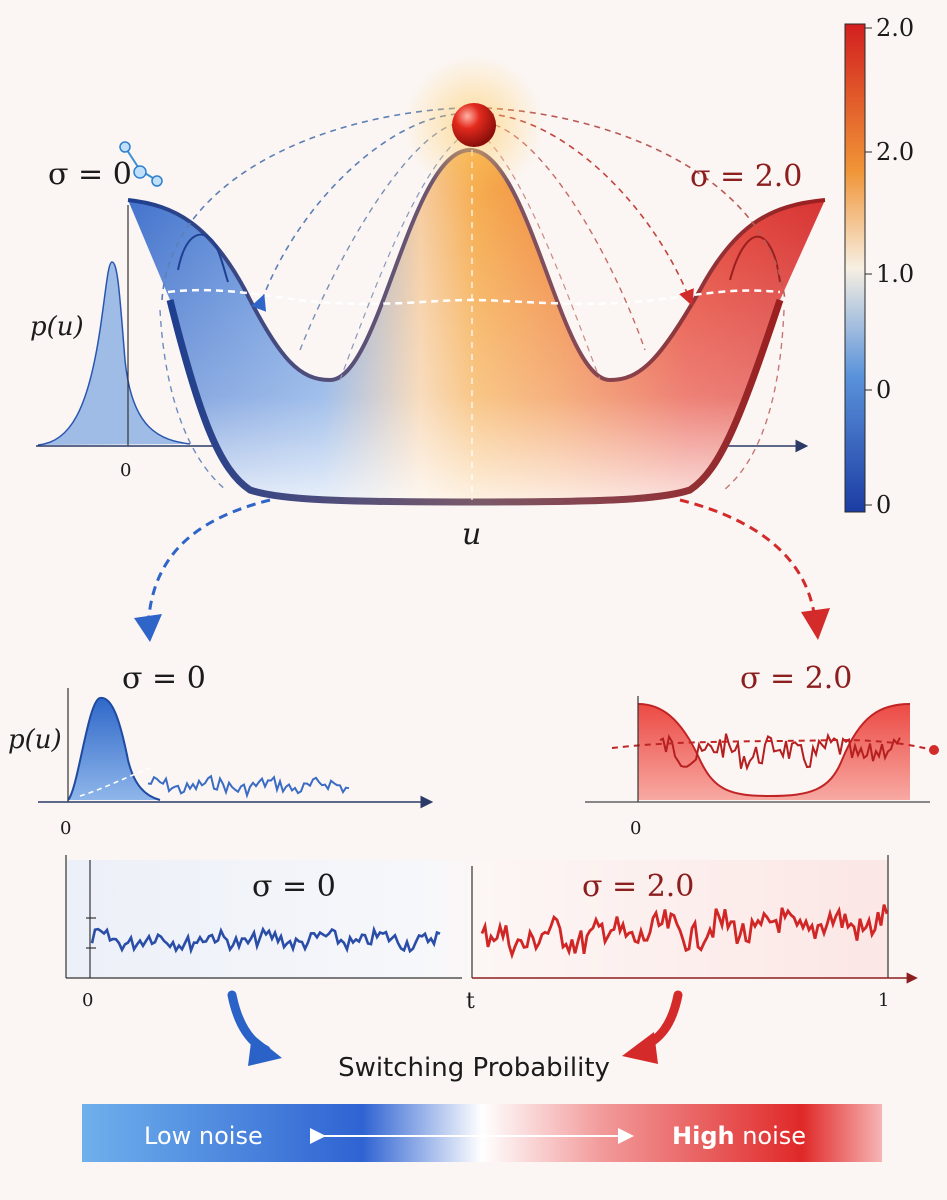 The width and height of the screenshot is (947, 1200). I want to click on top-left-pdf-fill, so click(114, 353).